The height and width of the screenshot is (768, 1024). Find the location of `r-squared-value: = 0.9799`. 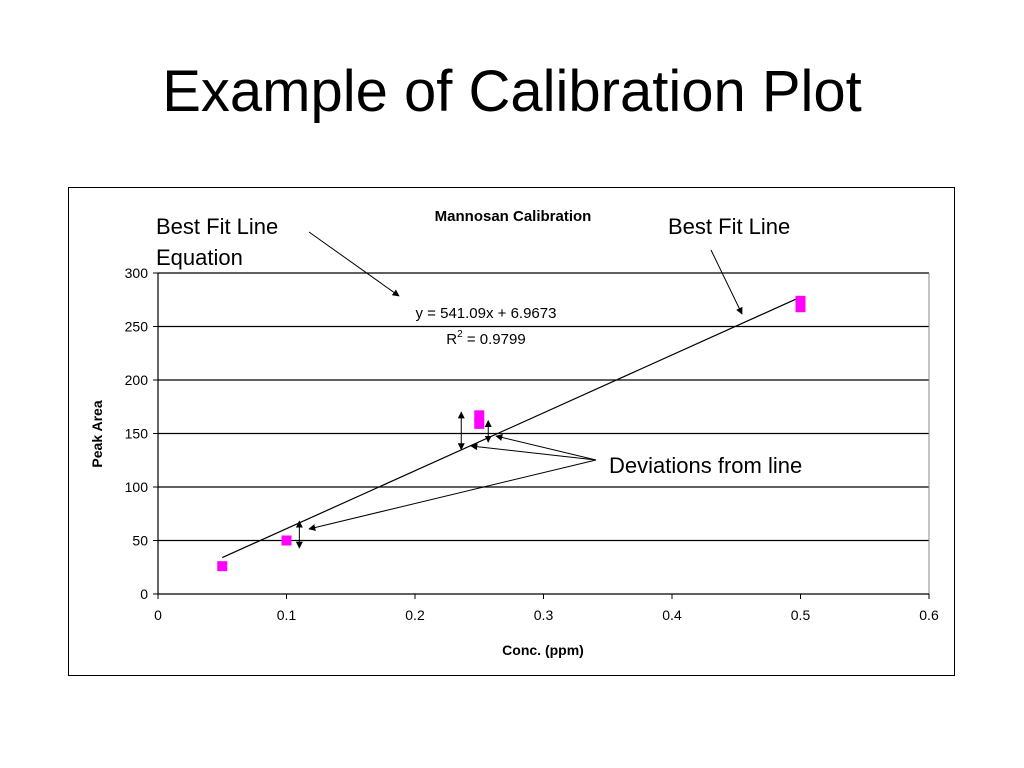

r-squared-value: = 0.9799 is located at coordinates (494, 339).